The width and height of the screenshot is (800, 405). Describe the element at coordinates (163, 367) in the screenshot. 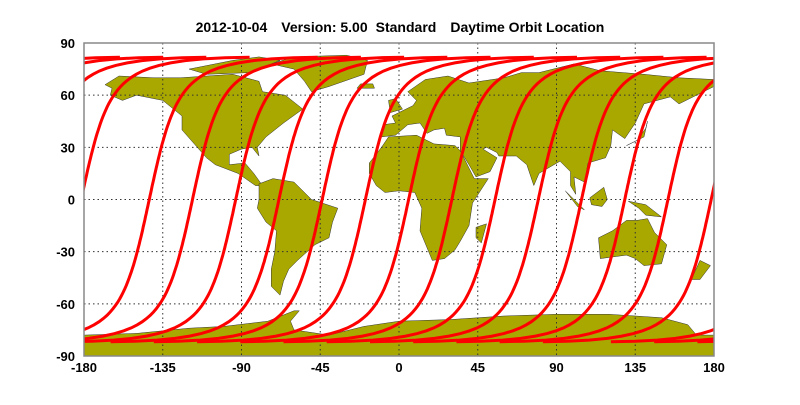

I see `x-tick-label: -135` at that location.